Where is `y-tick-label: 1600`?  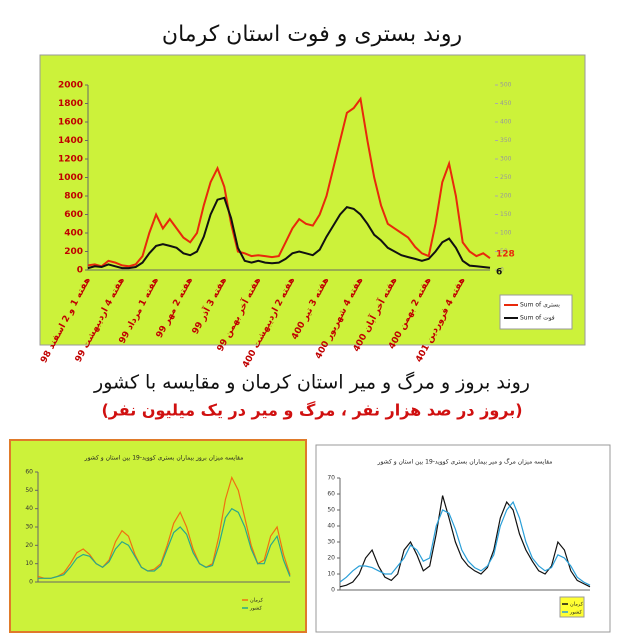
y-tick-label: 1600 is located at coordinates (70, 123).